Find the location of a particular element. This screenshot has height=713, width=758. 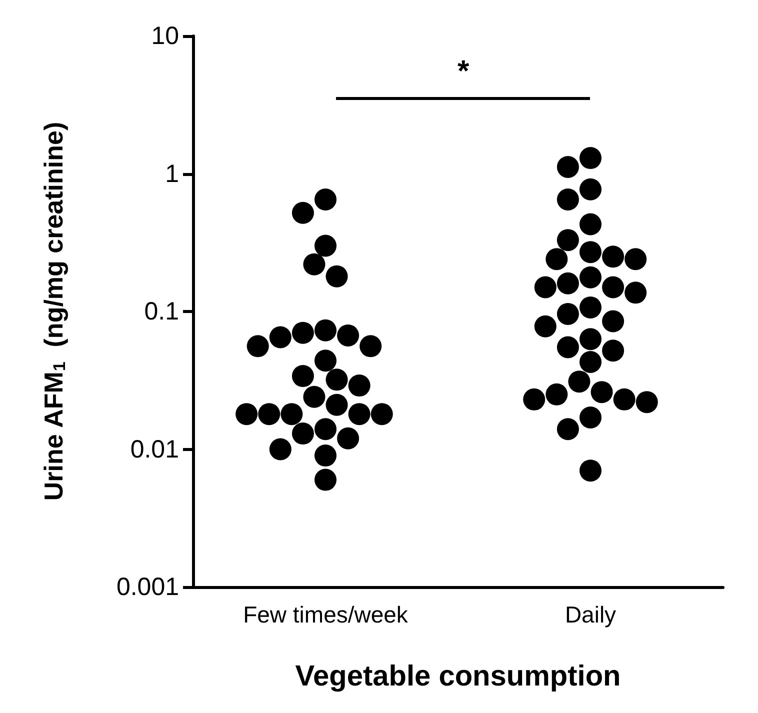

y-axis-title: Urine AFM1 (ng/mg creatinine) is located at coordinates (53, 311).